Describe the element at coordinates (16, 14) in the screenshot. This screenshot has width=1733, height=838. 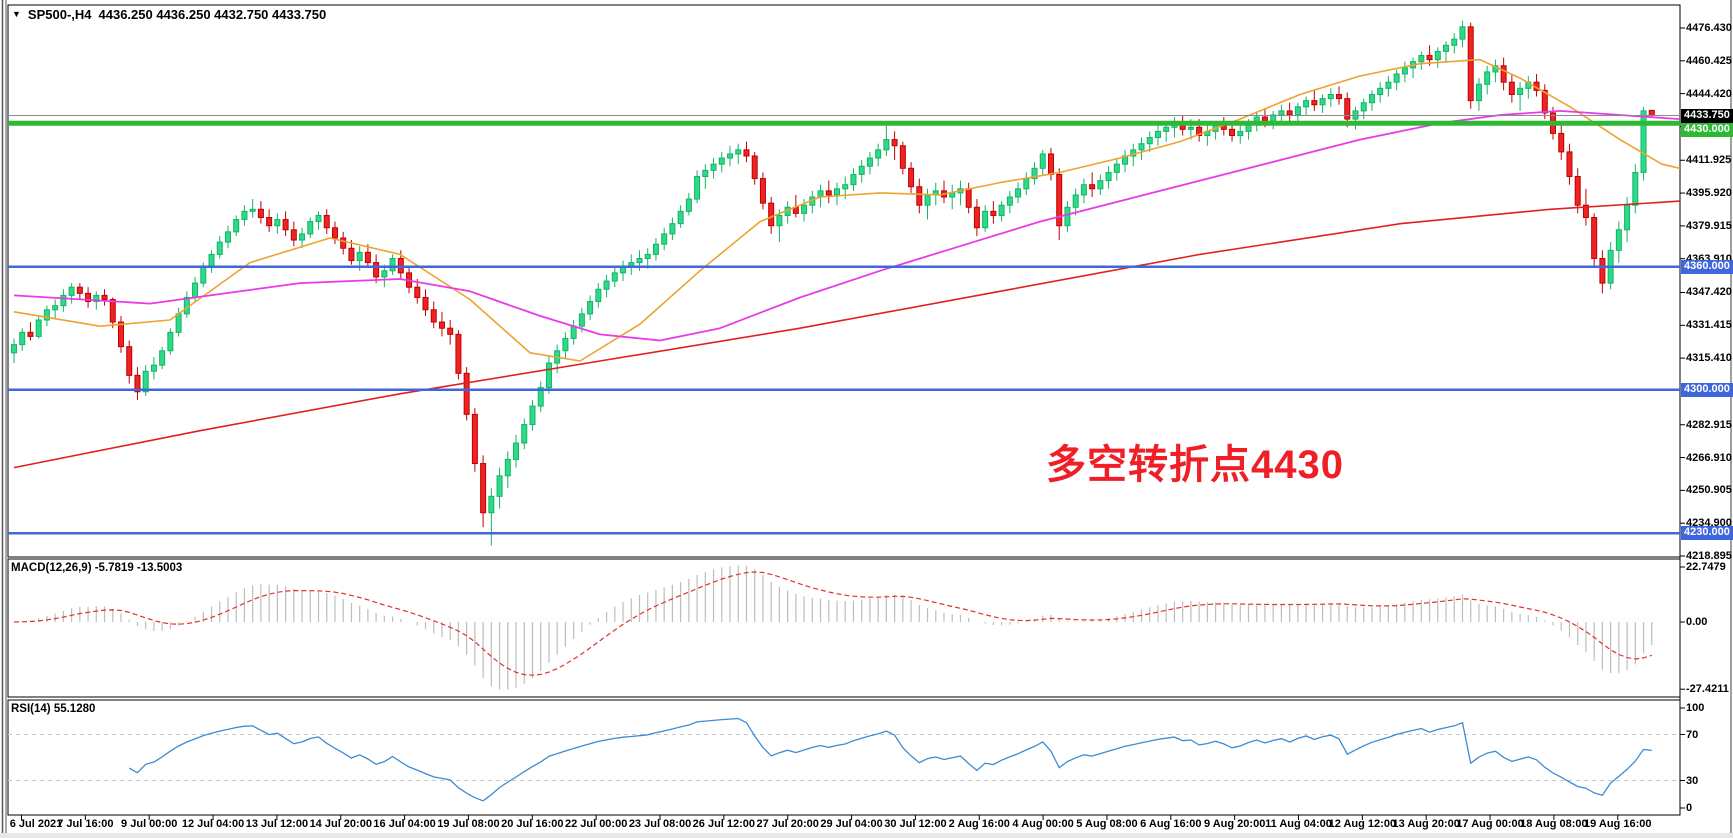
I see `collapse-arrow-icon: ▼` at that location.